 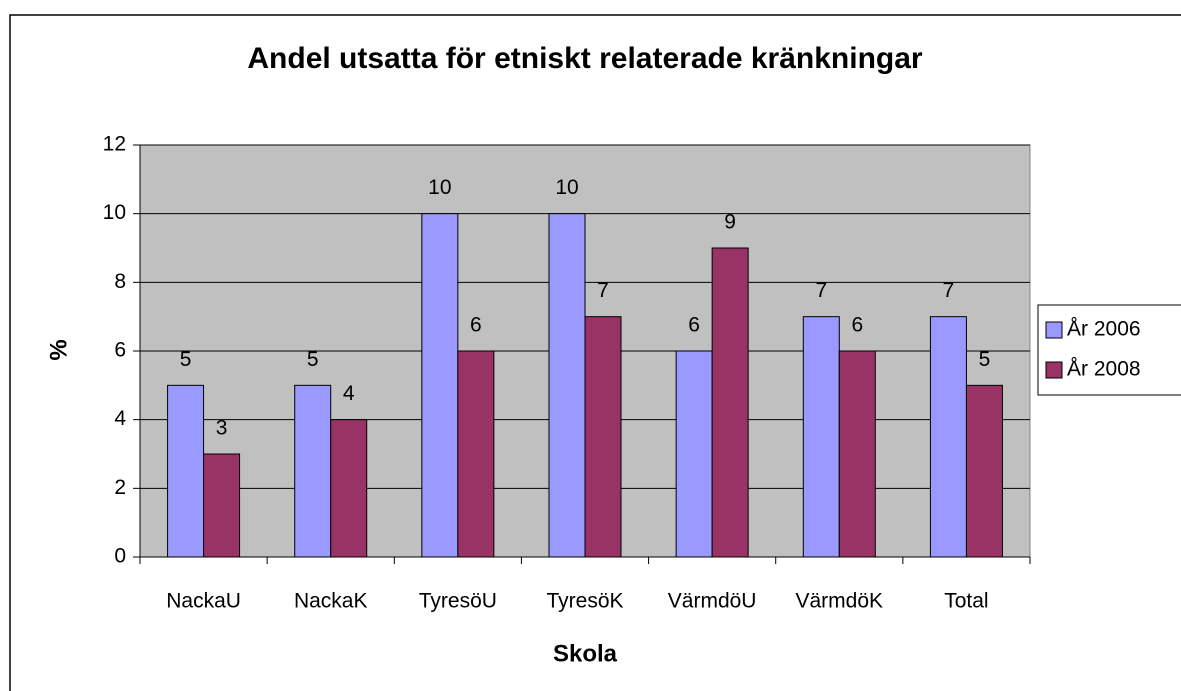 I want to click on y-tick-label: 8, so click(x=120, y=281).